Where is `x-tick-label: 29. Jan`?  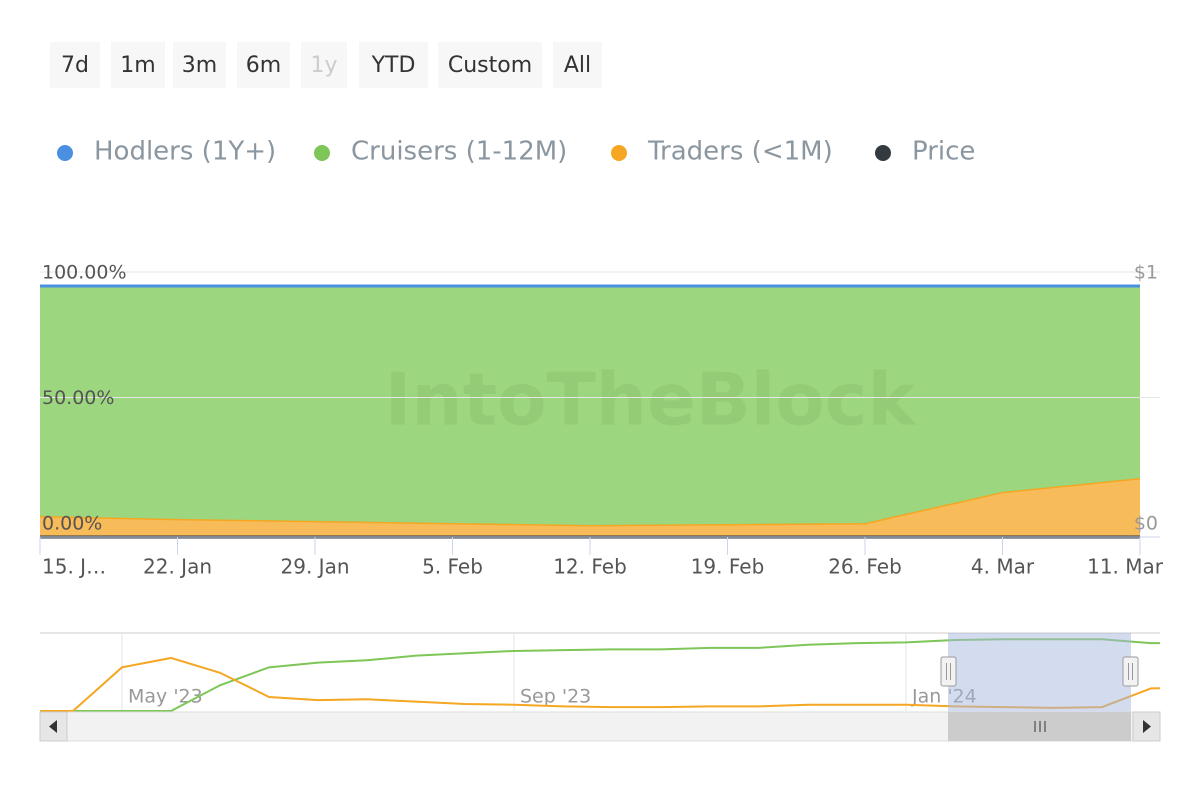
x-tick-label: 29. Jan is located at coordinates (315, 567).